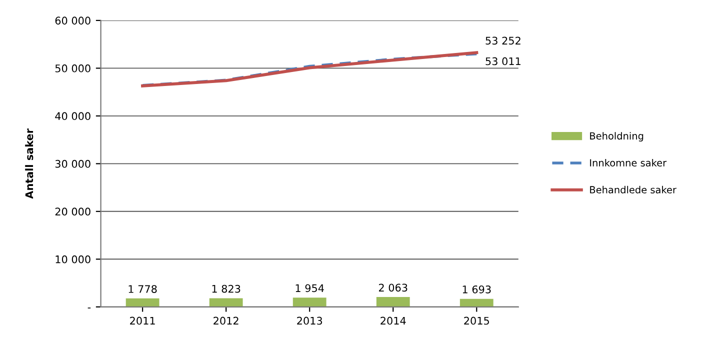  What do you see at coordinates (633, 190) in the screenshot?
I see `legend-label: Behandlede saker` at bounding box center [633, 190].